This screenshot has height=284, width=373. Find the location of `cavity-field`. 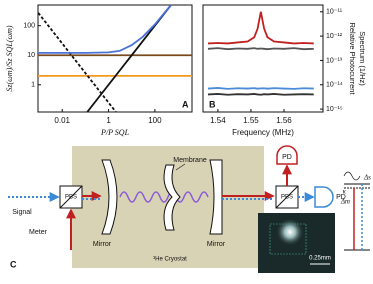

cavity-field is located at coordinates (164, 197).